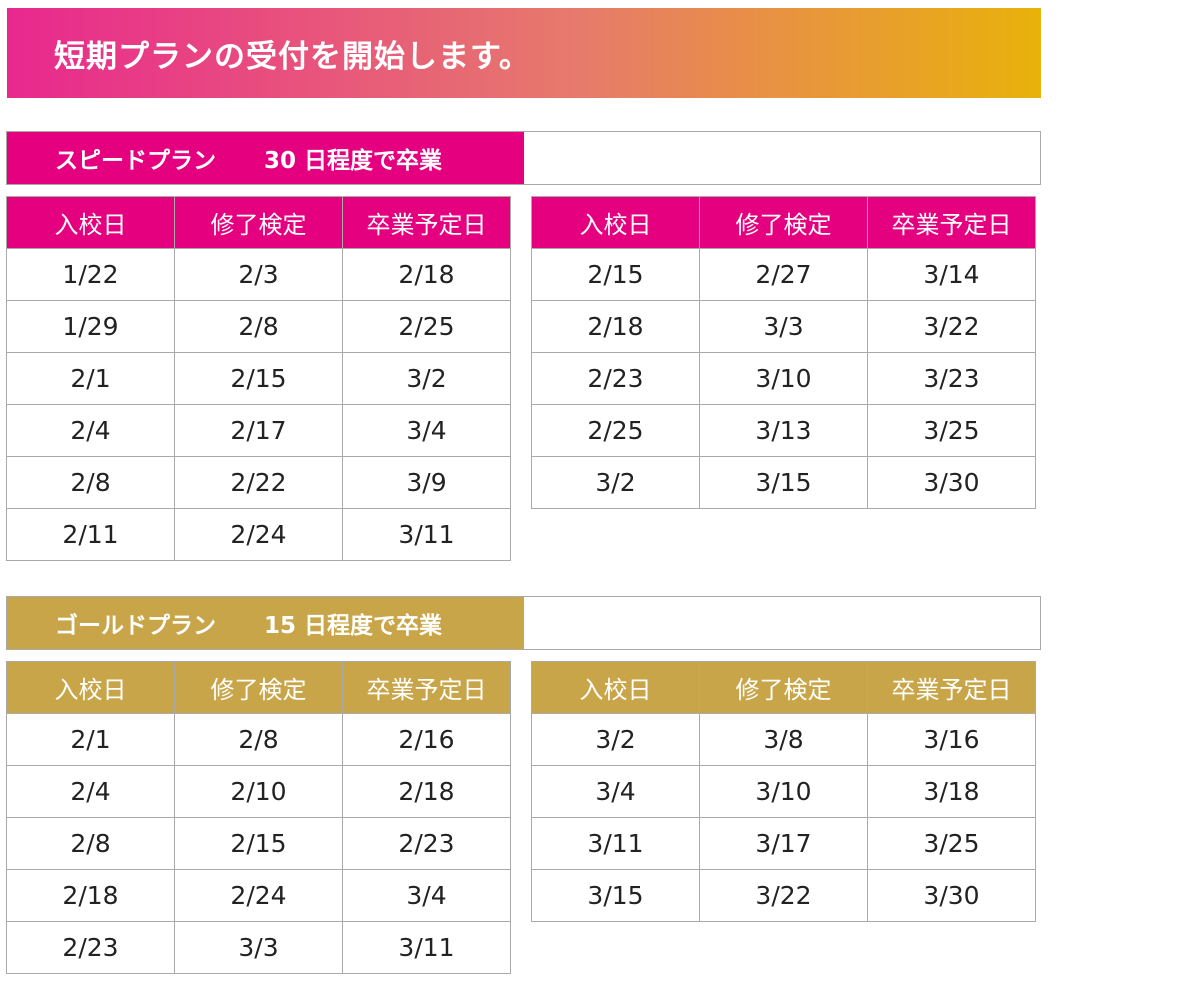  Describe the element at coordinates (615, 274) in the screenshot. I see `entry-date-cell: 2/15` at that location.